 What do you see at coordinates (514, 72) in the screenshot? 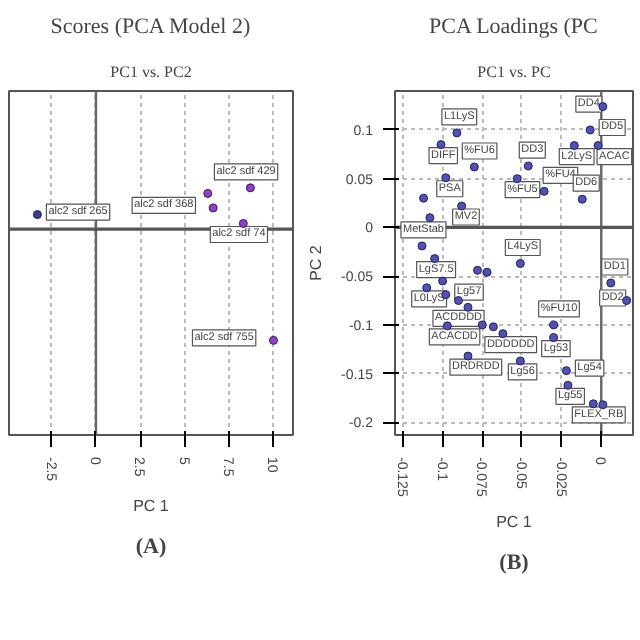
I see `chart-subtitle: PC1 vs. PC` at bounding box center [514, 72].